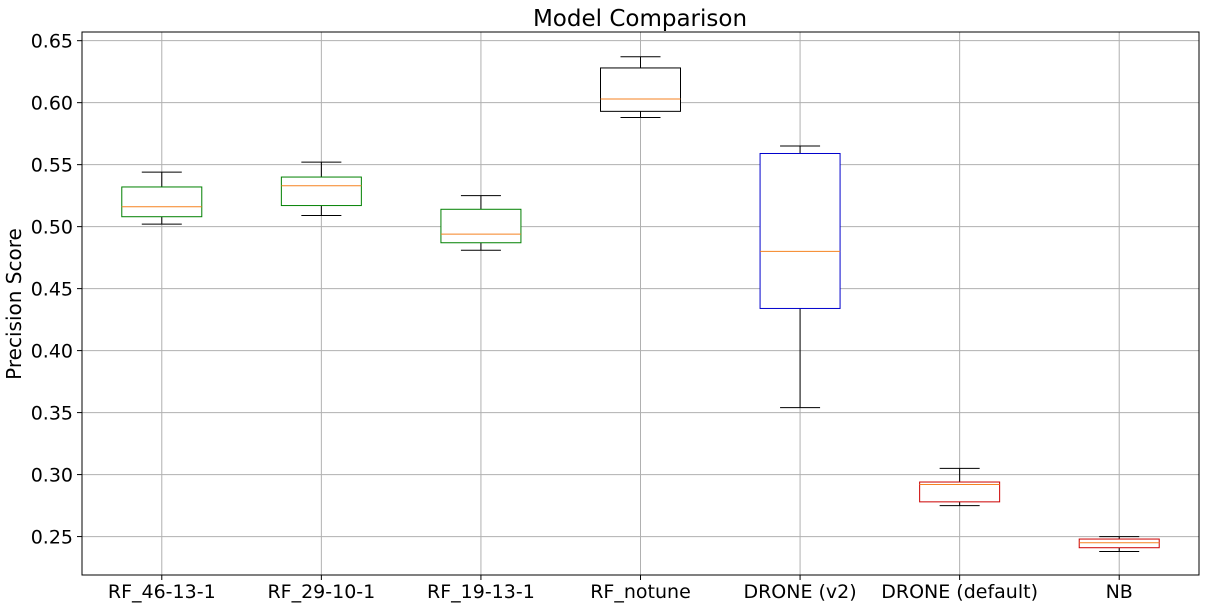 This screenshot has height=608, width=1208. I want to click on x-tick-label: RF_46-13-1, so click(162, 592).